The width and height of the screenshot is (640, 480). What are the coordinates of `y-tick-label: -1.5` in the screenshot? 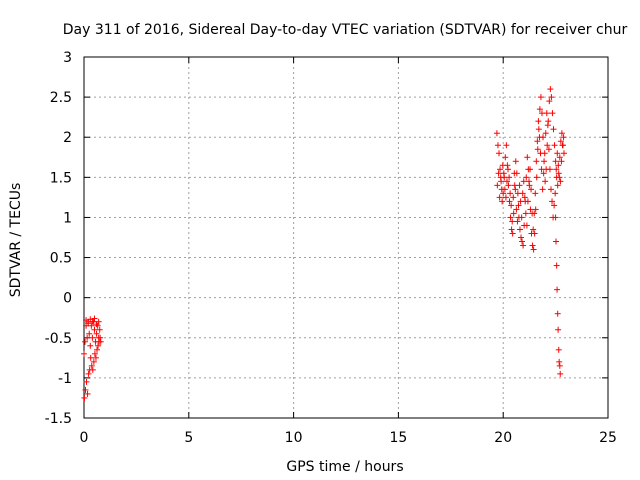 It's located at (58, 419).